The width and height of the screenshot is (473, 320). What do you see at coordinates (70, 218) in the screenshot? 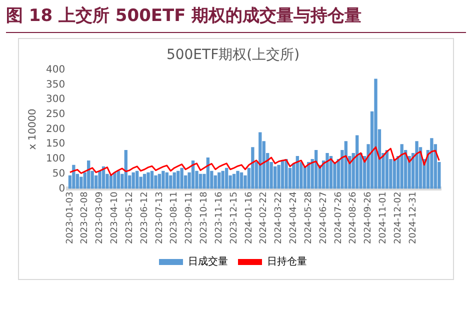
I see `x-tick-label: 2023-01-03` at bounding box center [70, 218].